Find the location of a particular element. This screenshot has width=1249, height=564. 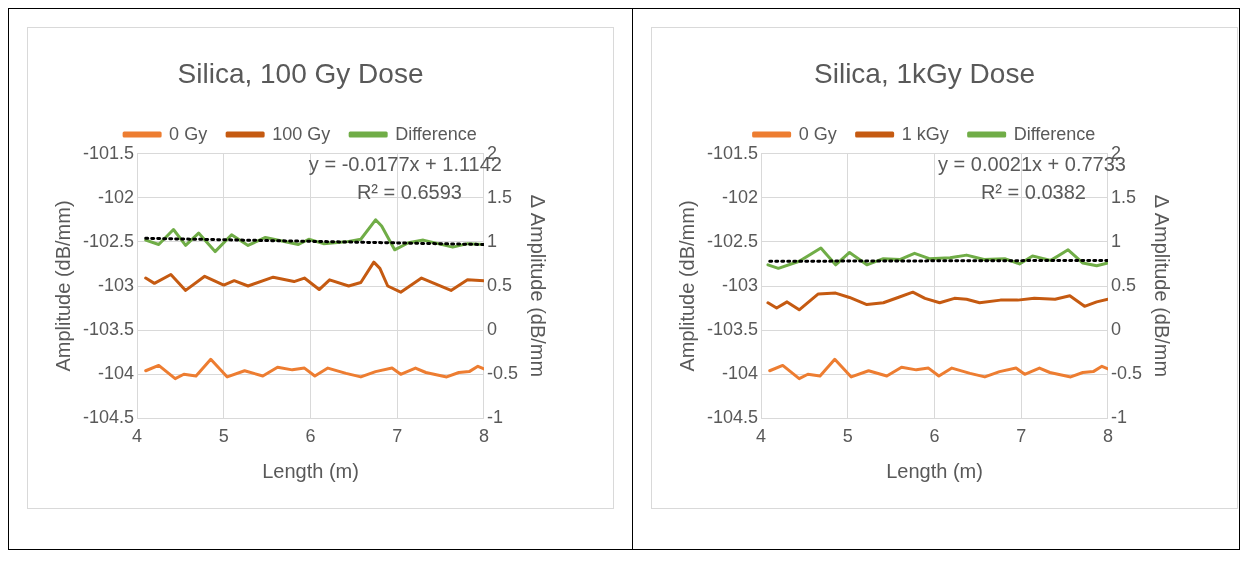

chart-title: Silica, 100 Gy Dose is located at coordinates (300, 73).